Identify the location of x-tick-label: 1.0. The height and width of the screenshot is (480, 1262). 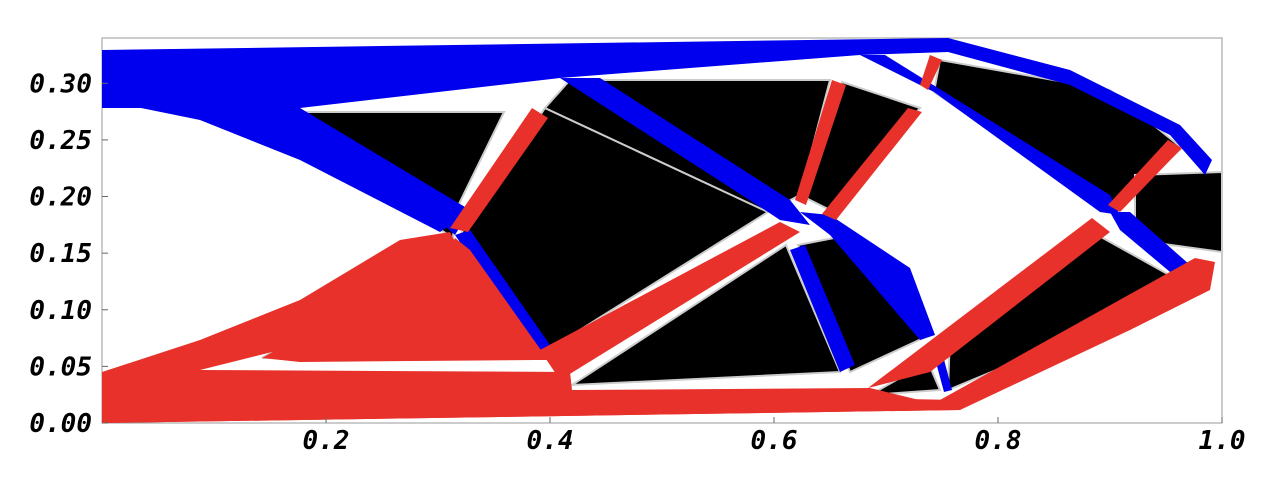
(1222, 441).